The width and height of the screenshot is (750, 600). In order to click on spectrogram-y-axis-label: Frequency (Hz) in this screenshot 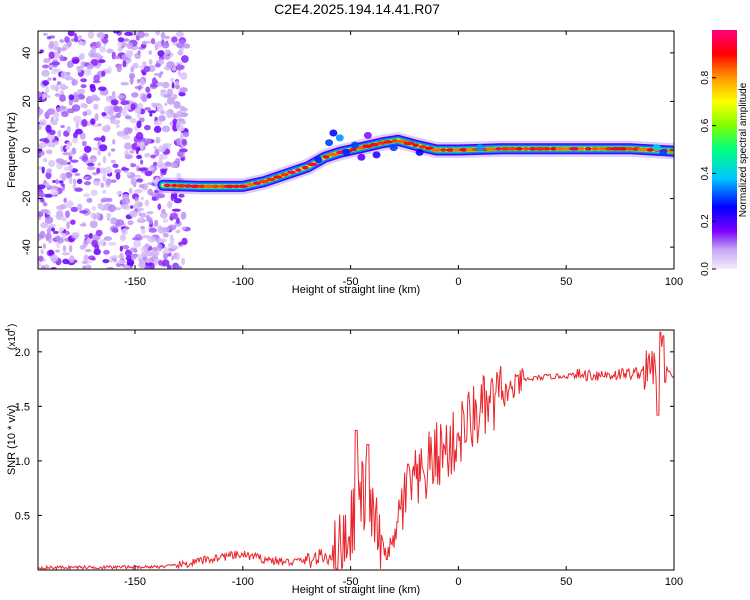, I will do `click(12, 150)`.